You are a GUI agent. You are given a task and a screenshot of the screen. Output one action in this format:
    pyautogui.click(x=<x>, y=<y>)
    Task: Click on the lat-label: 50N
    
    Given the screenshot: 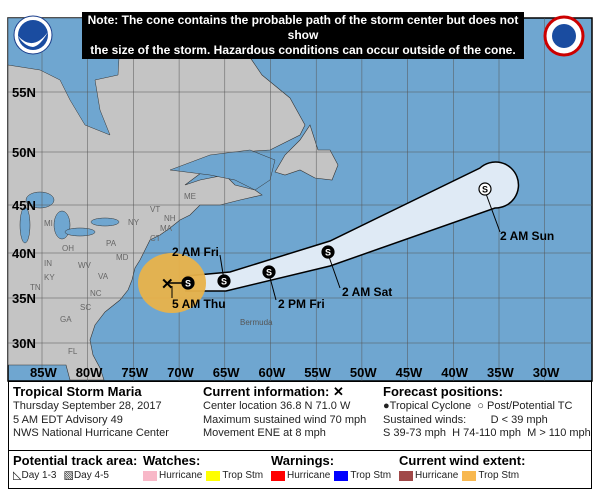 What is the action you would take?
    pyautogui.click(x=24, y=152)
    